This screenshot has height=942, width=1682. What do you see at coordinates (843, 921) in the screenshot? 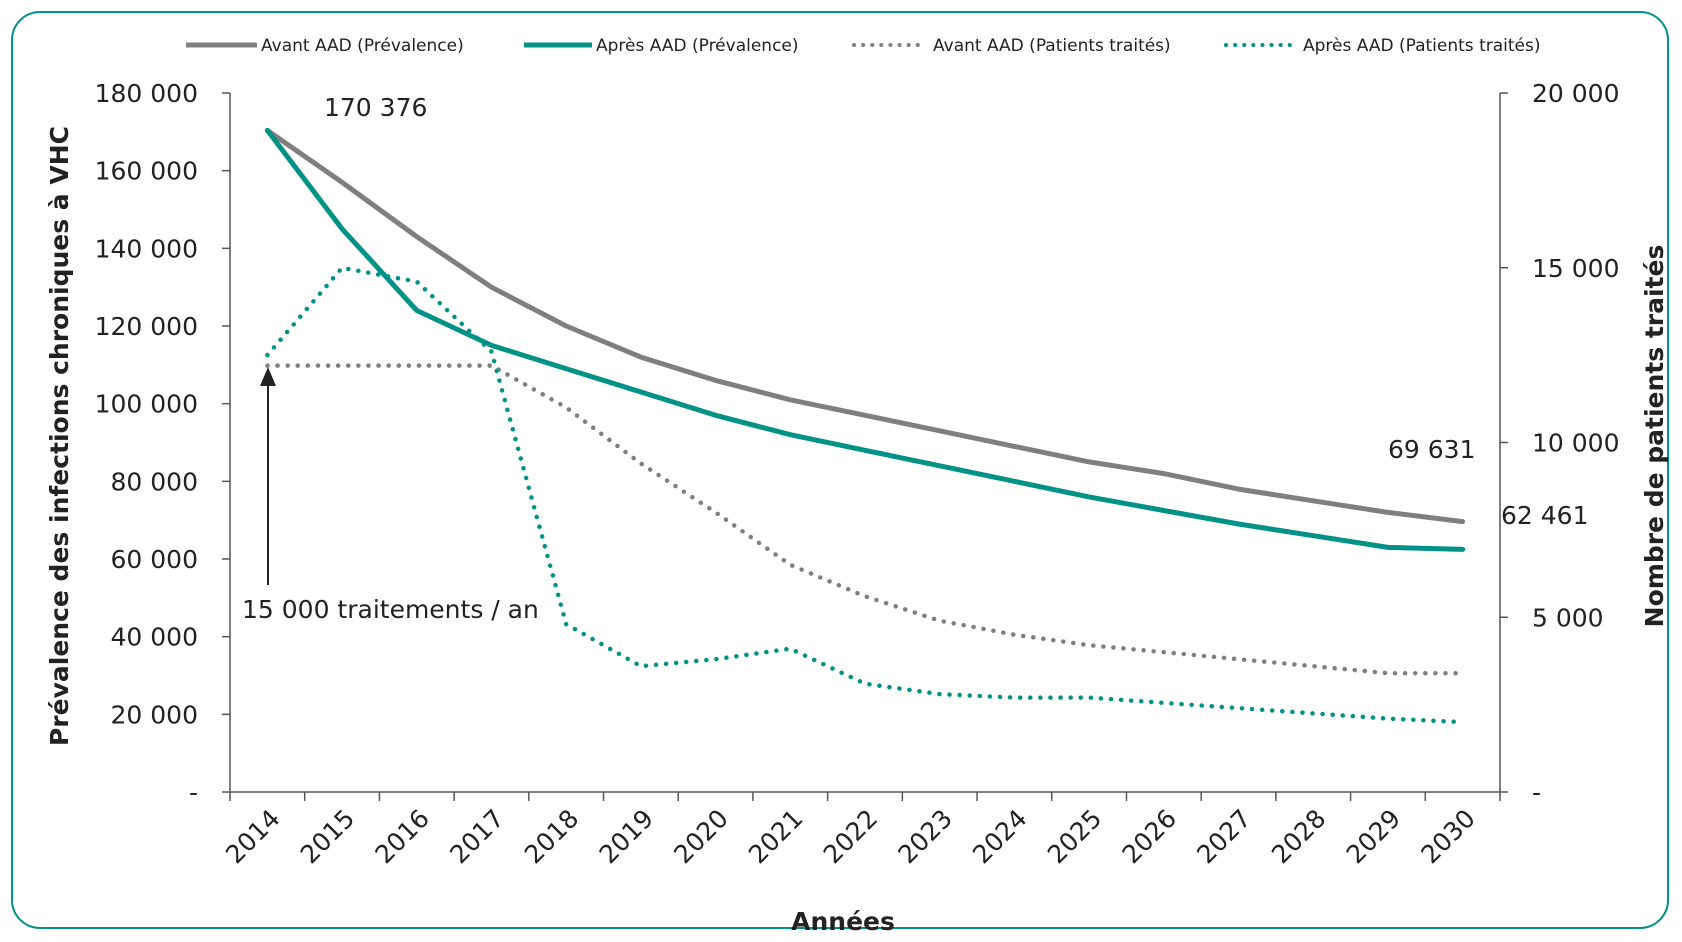
I see `x-axis-title: Années` at bounding box center [843, 921].